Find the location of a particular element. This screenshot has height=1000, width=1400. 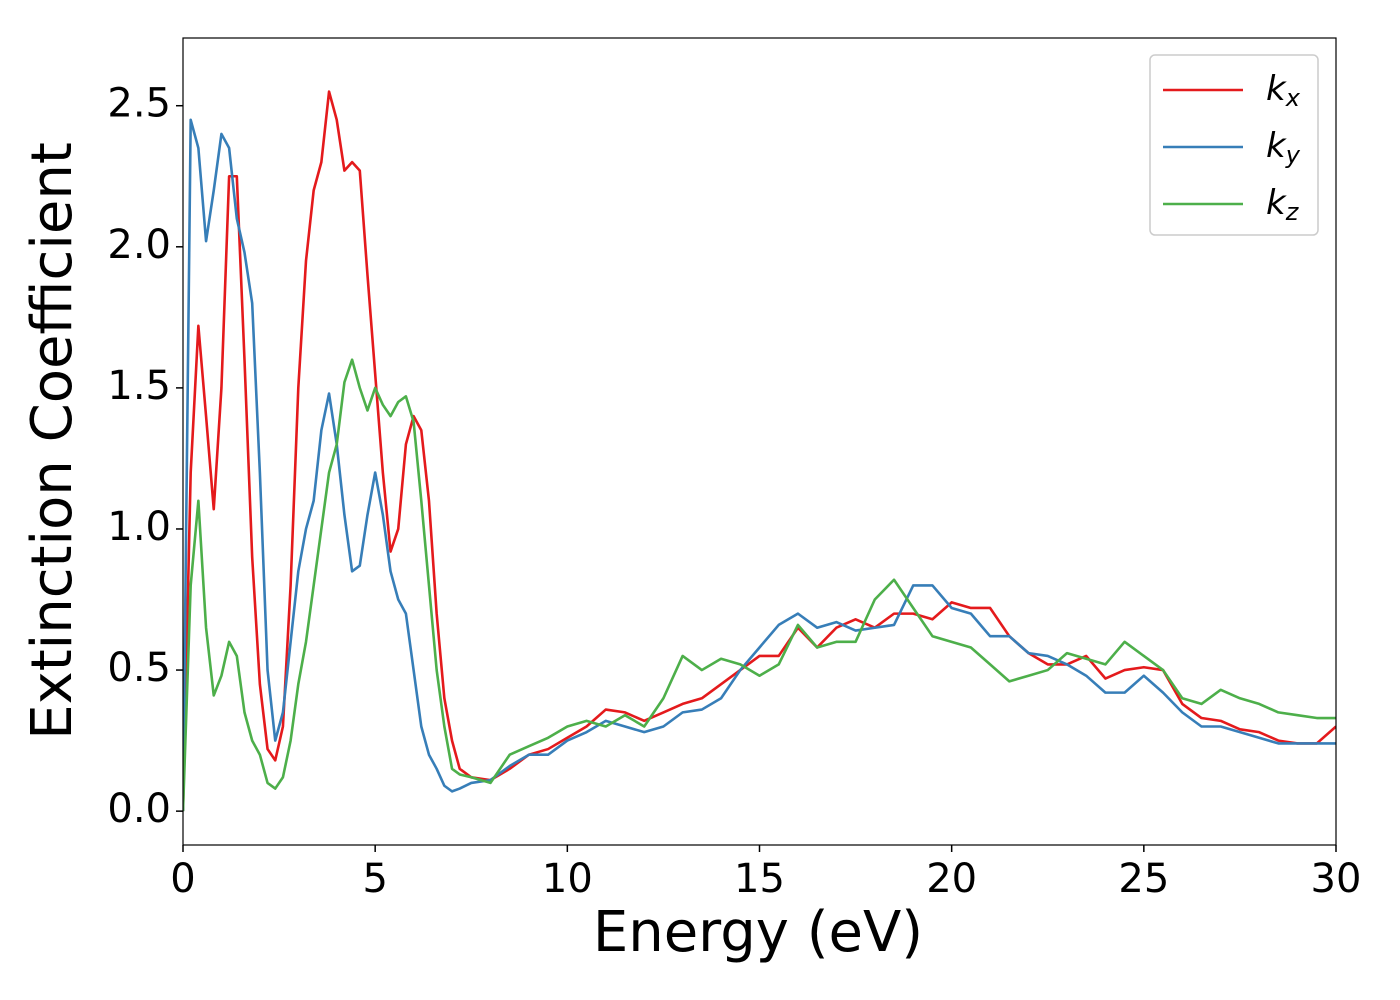

y-tick-label: 1.5 is located at coordinates (139, 386).